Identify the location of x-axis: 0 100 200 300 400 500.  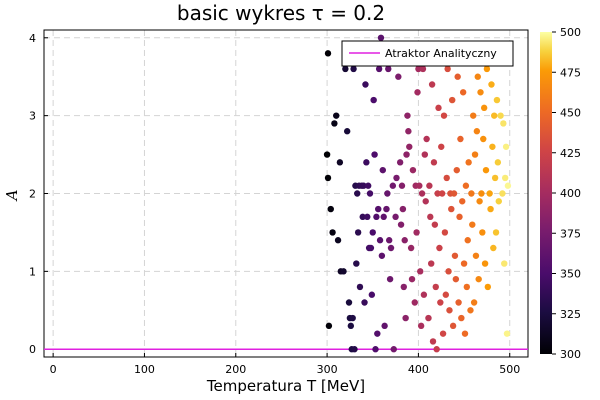
(285, 364).